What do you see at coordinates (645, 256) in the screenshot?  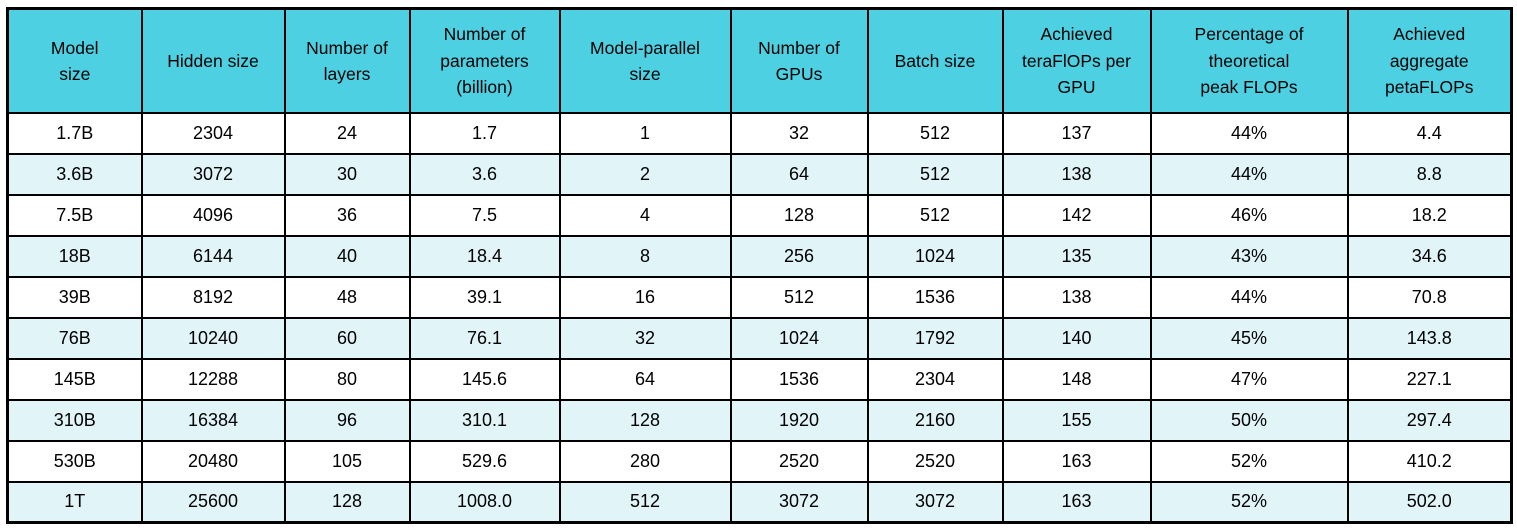 I see `table-cell: 8` at bounding box center [645, 256].